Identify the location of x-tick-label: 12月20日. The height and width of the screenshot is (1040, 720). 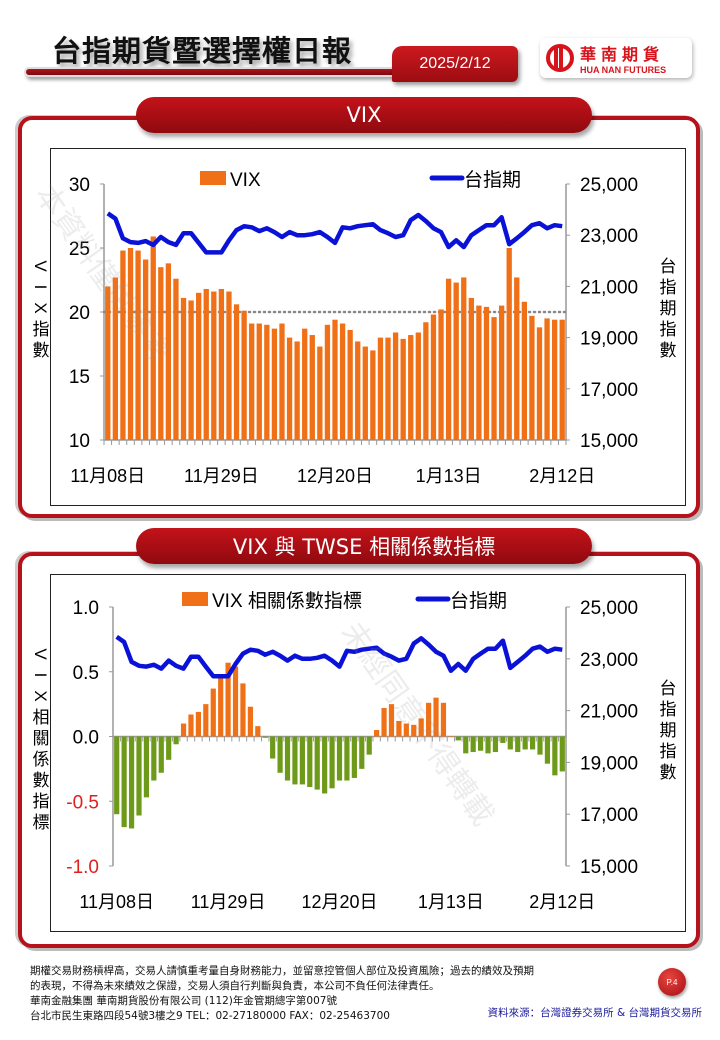
(339, 902).